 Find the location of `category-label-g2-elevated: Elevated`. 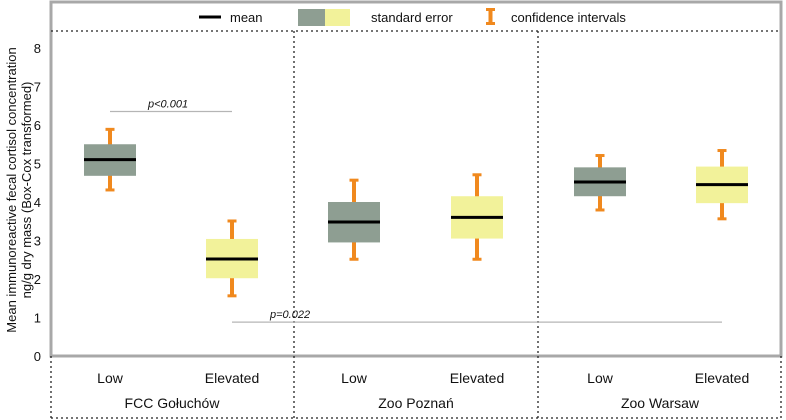

category-label-g2-elevated: Elevated is located at coordinates (477, 378).